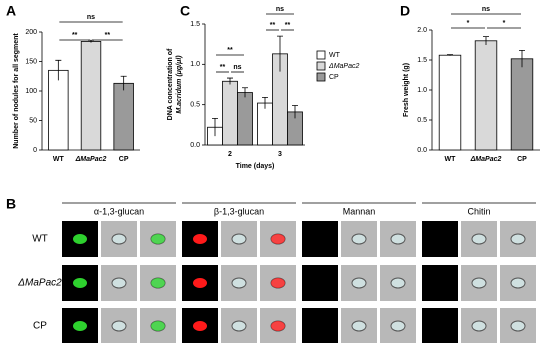  Describe the element at coordinates (185, 11) in the screenshot. I see `panel-label: C` at that location.